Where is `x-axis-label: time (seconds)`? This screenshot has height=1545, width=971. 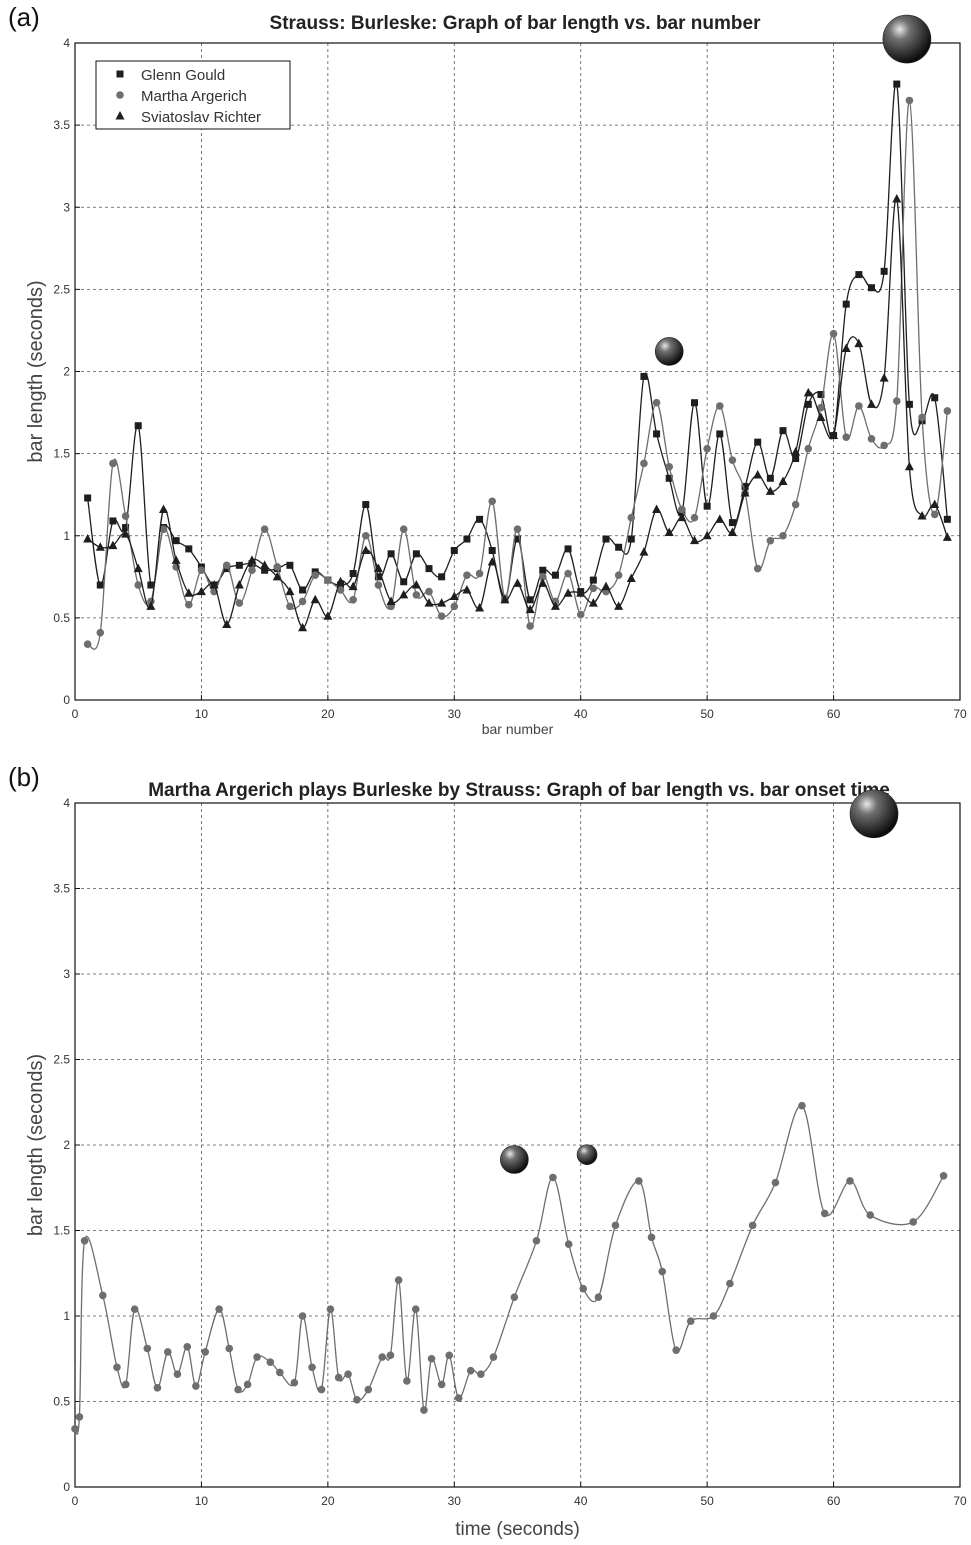
x-axis-label: time (seconds) is located at coordinates (517, 1529).